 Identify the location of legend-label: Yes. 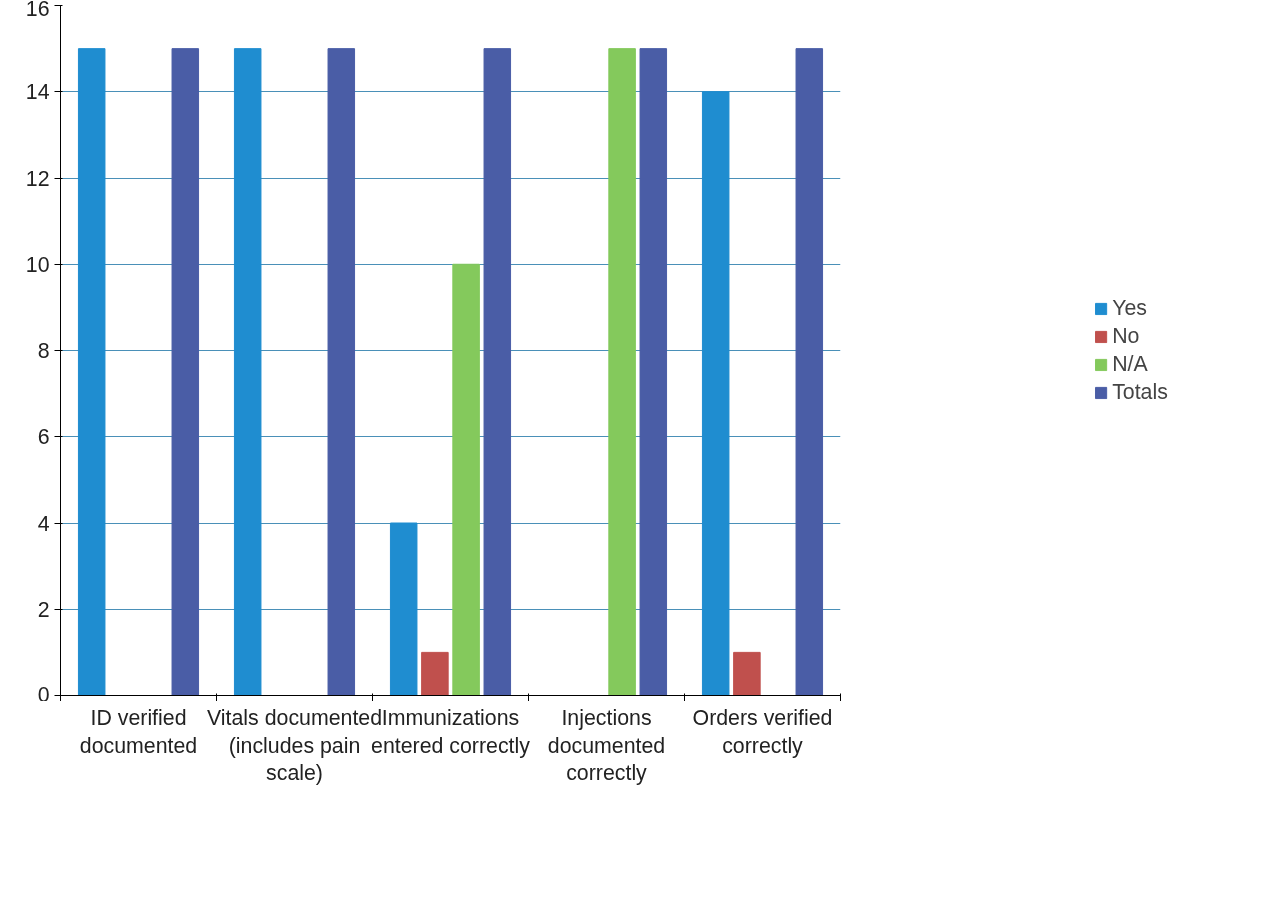
(1129, 308).